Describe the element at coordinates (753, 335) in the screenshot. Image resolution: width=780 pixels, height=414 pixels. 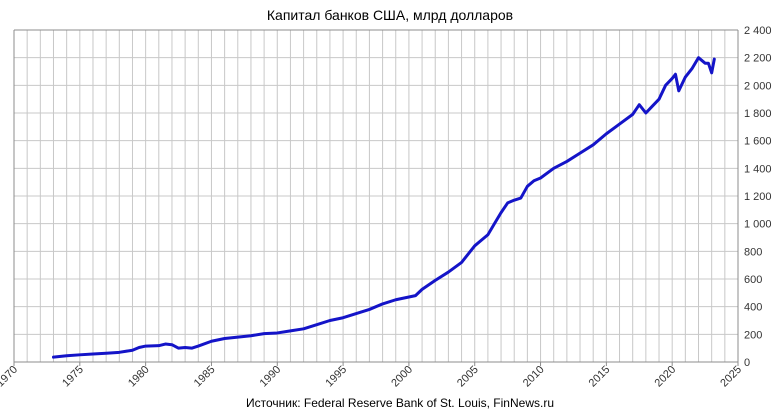
I see `y-tick-label: 200` at that location.